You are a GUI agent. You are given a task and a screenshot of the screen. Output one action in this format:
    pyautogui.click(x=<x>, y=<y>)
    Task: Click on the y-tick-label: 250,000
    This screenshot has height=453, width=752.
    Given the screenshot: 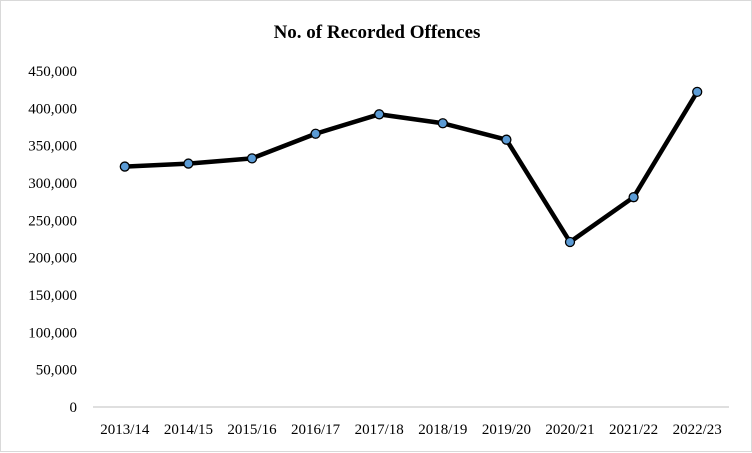 What is the action you would take?
    pyautogui.click(x=52, y=221)
    